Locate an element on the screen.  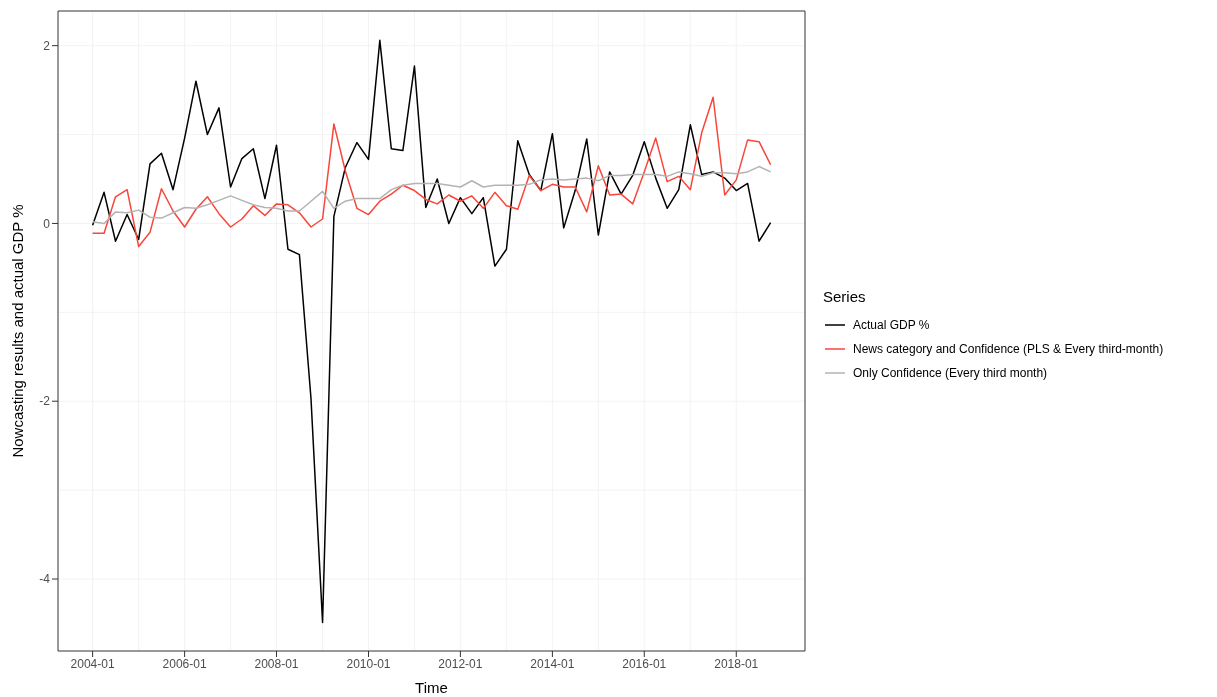
x-tick-label: 2016-01 is located at coordinates (644, 663).